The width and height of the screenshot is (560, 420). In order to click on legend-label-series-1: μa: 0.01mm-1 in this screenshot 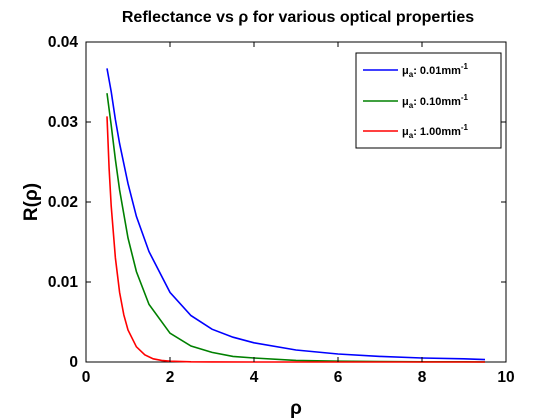, I will do `click(435, 70)`.